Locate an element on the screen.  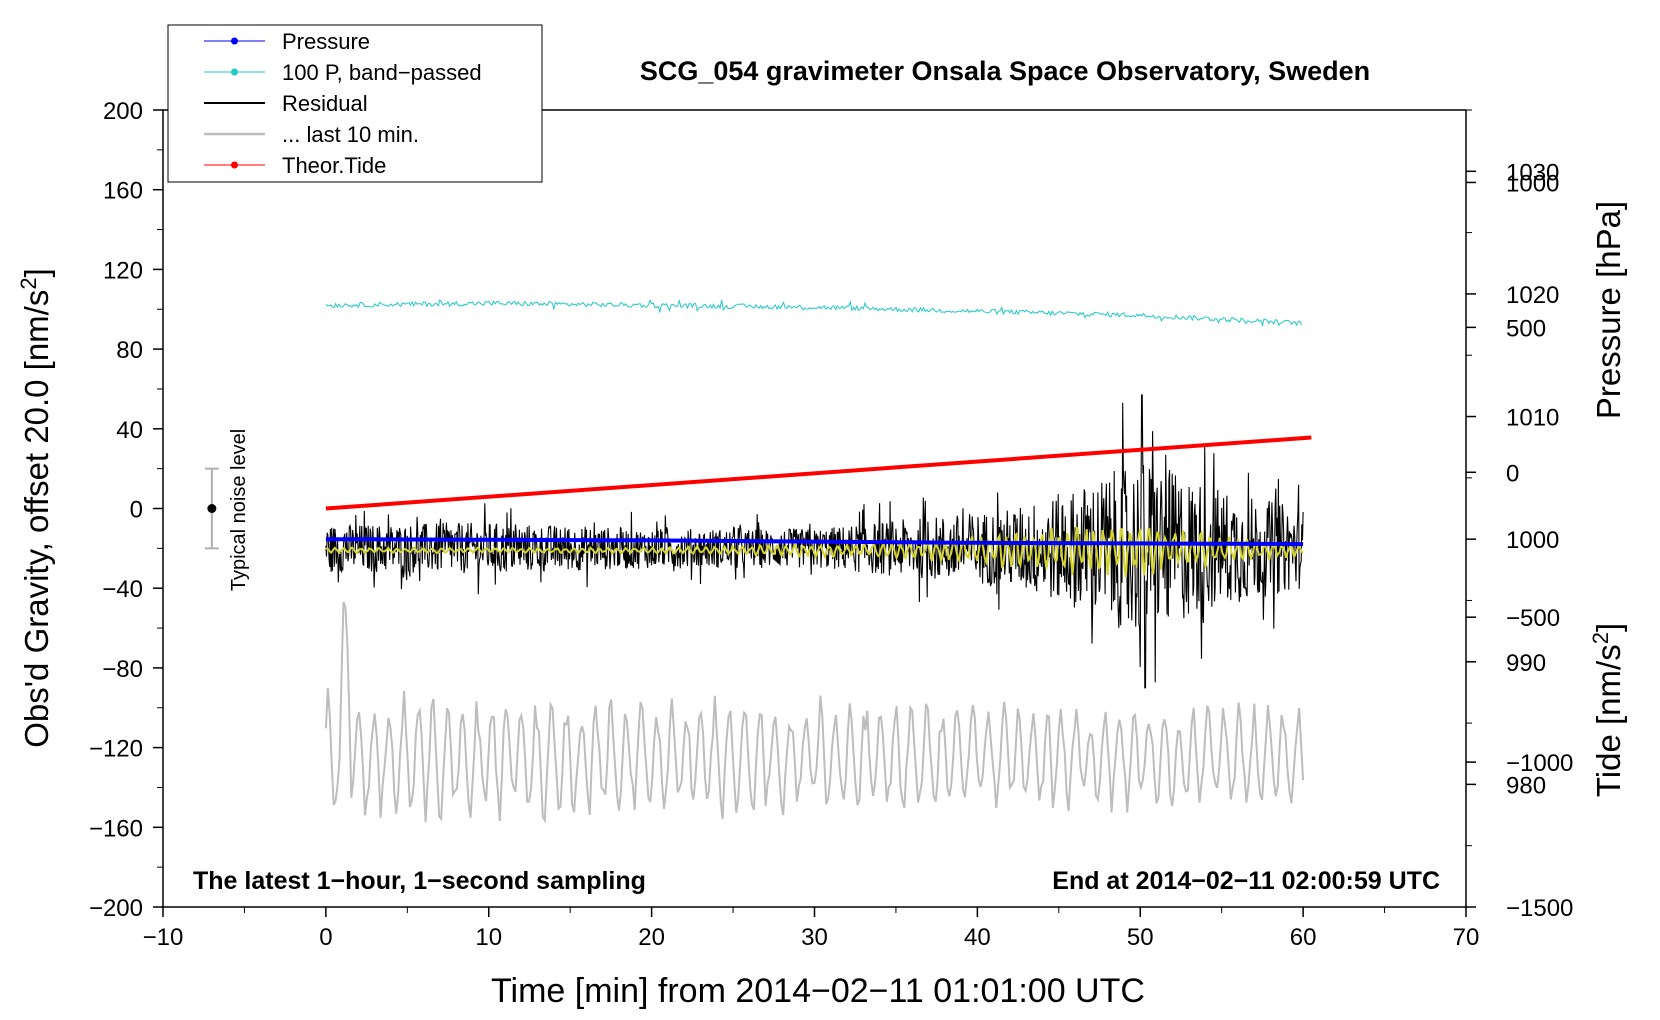
pressure-tick-label: 990 is located at coordinates (1526, 663).